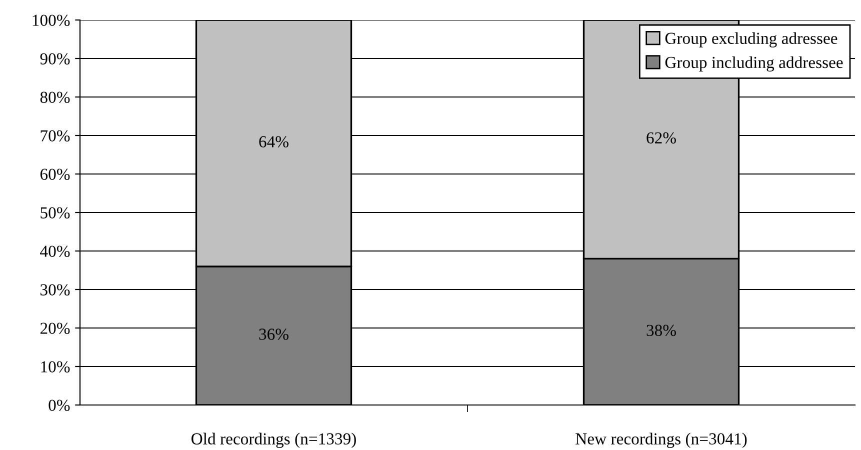 Image resolution: width=861 pixels, height=450 pixels. What do you see at coordinates (754, 64) in the screenshot?
I see `legend-label: Group including addressee` at bounding box center [754, 64].